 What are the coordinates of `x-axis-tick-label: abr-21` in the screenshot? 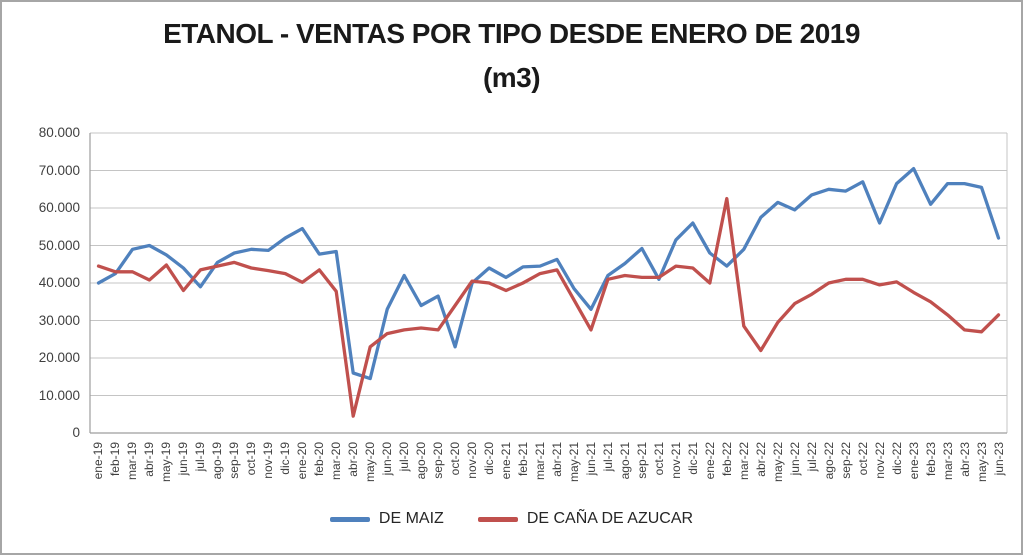 It's located at (556, 459).